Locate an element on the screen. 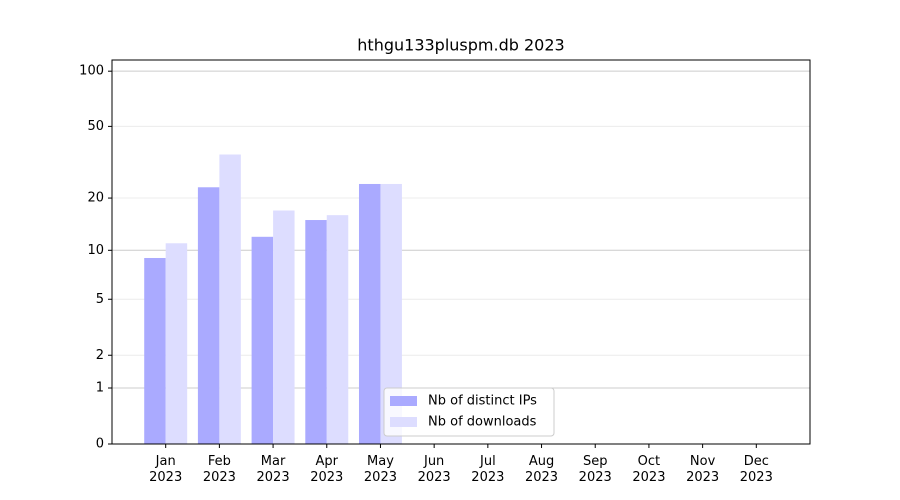 The image size is (900, 500). x-tick-label: May 2023 is located at coordinates (380, 469).